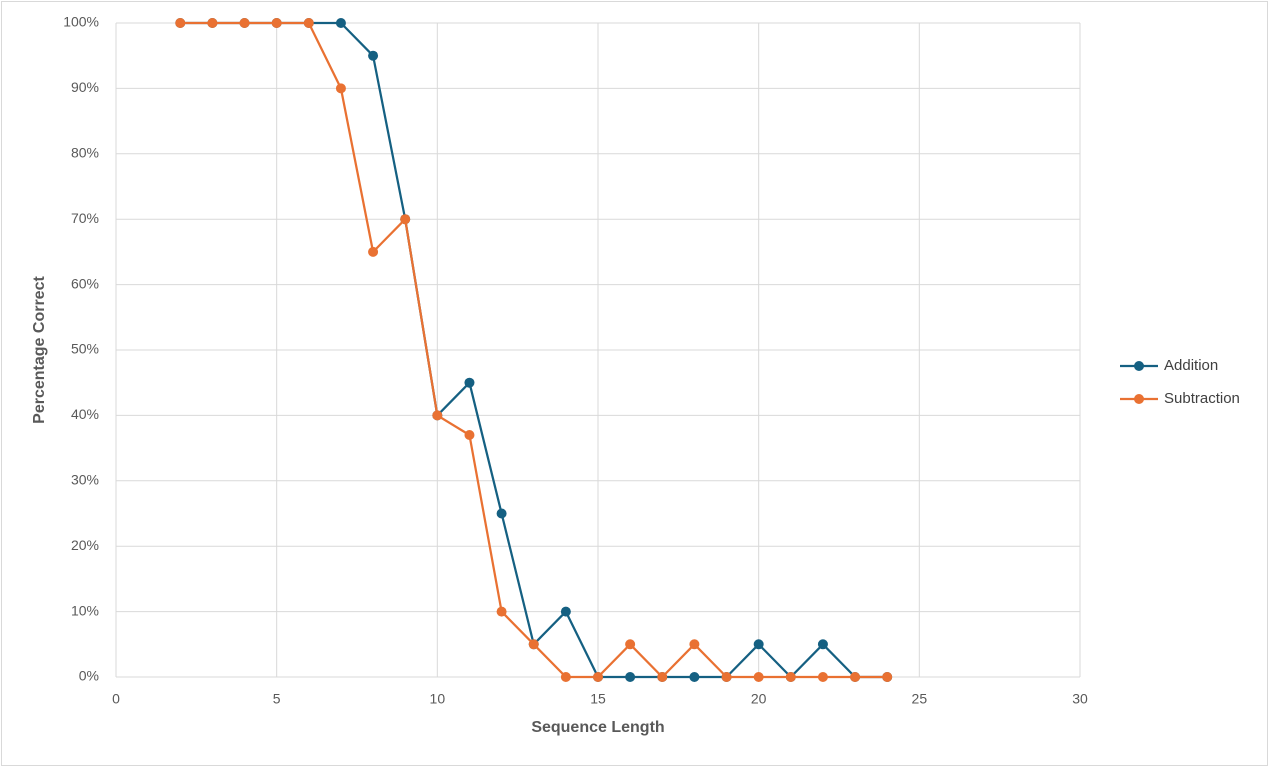 The width and height of the screenshot is (1270, 768). I want to click on legend-label: Addition, so click(1191, 365).